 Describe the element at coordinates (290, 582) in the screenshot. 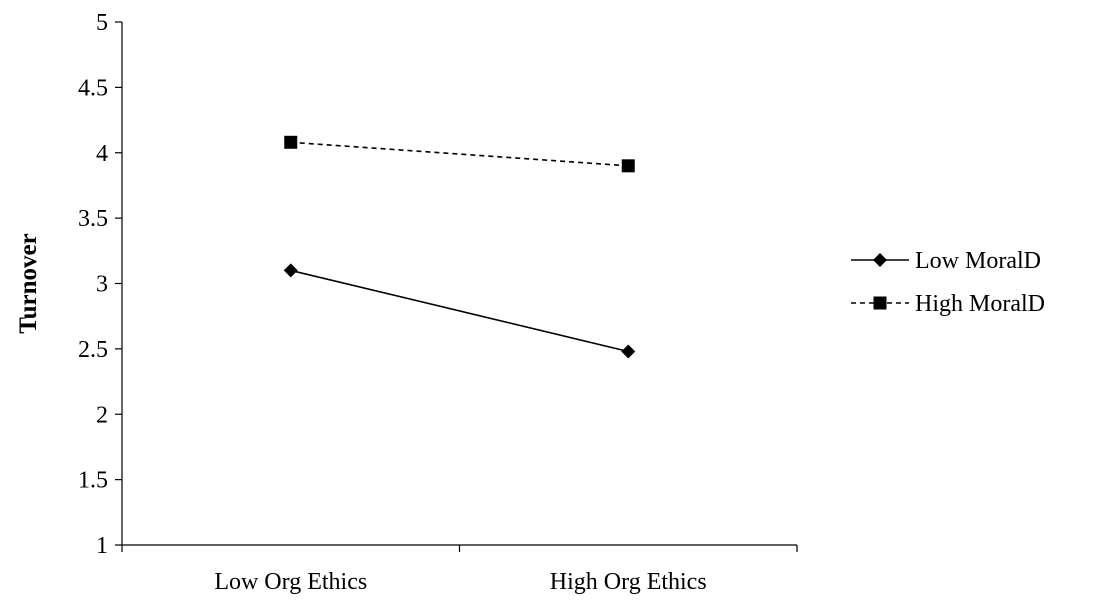

I see `x-tick-label: Low Org Ethics` at that location.